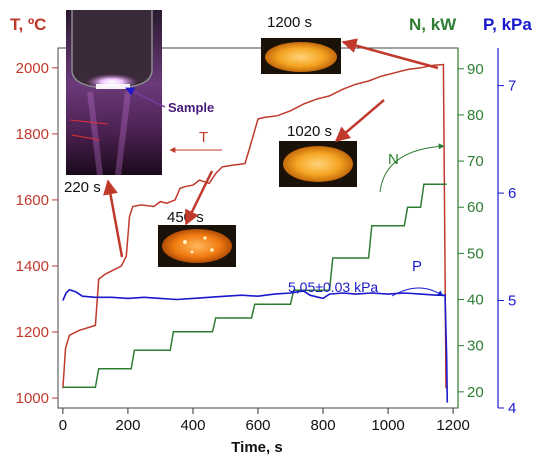  Describe the element at coordinates (475, 300) in the screenshot. I see `n-tick-label: 40` at that location.